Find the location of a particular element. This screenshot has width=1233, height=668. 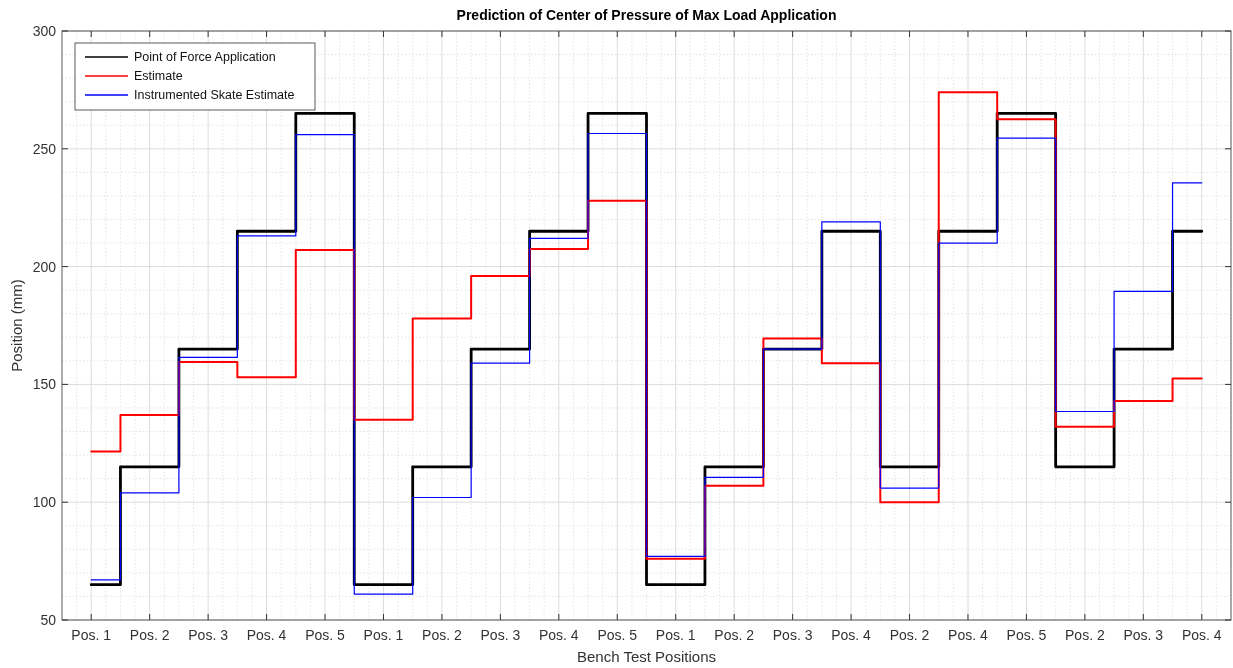

y-tick-label: 200 is located at coordinates (44, 266).